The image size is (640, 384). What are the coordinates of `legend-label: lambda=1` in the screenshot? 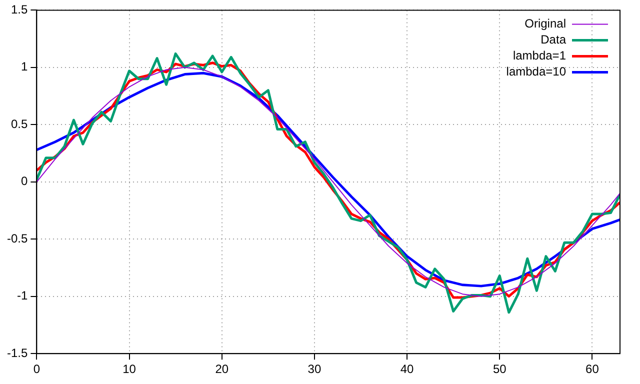 It's located at (539, 55).